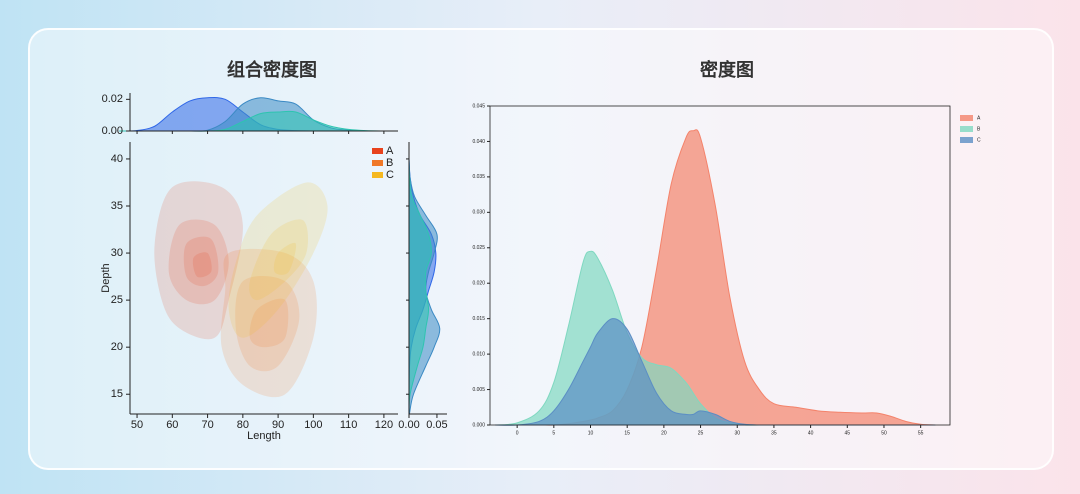 This screenshot has width=1080, height=494. Describe the element at coordinates (112, 99) in the screenshot. I see `y-tick-label: 0.02` at that location.